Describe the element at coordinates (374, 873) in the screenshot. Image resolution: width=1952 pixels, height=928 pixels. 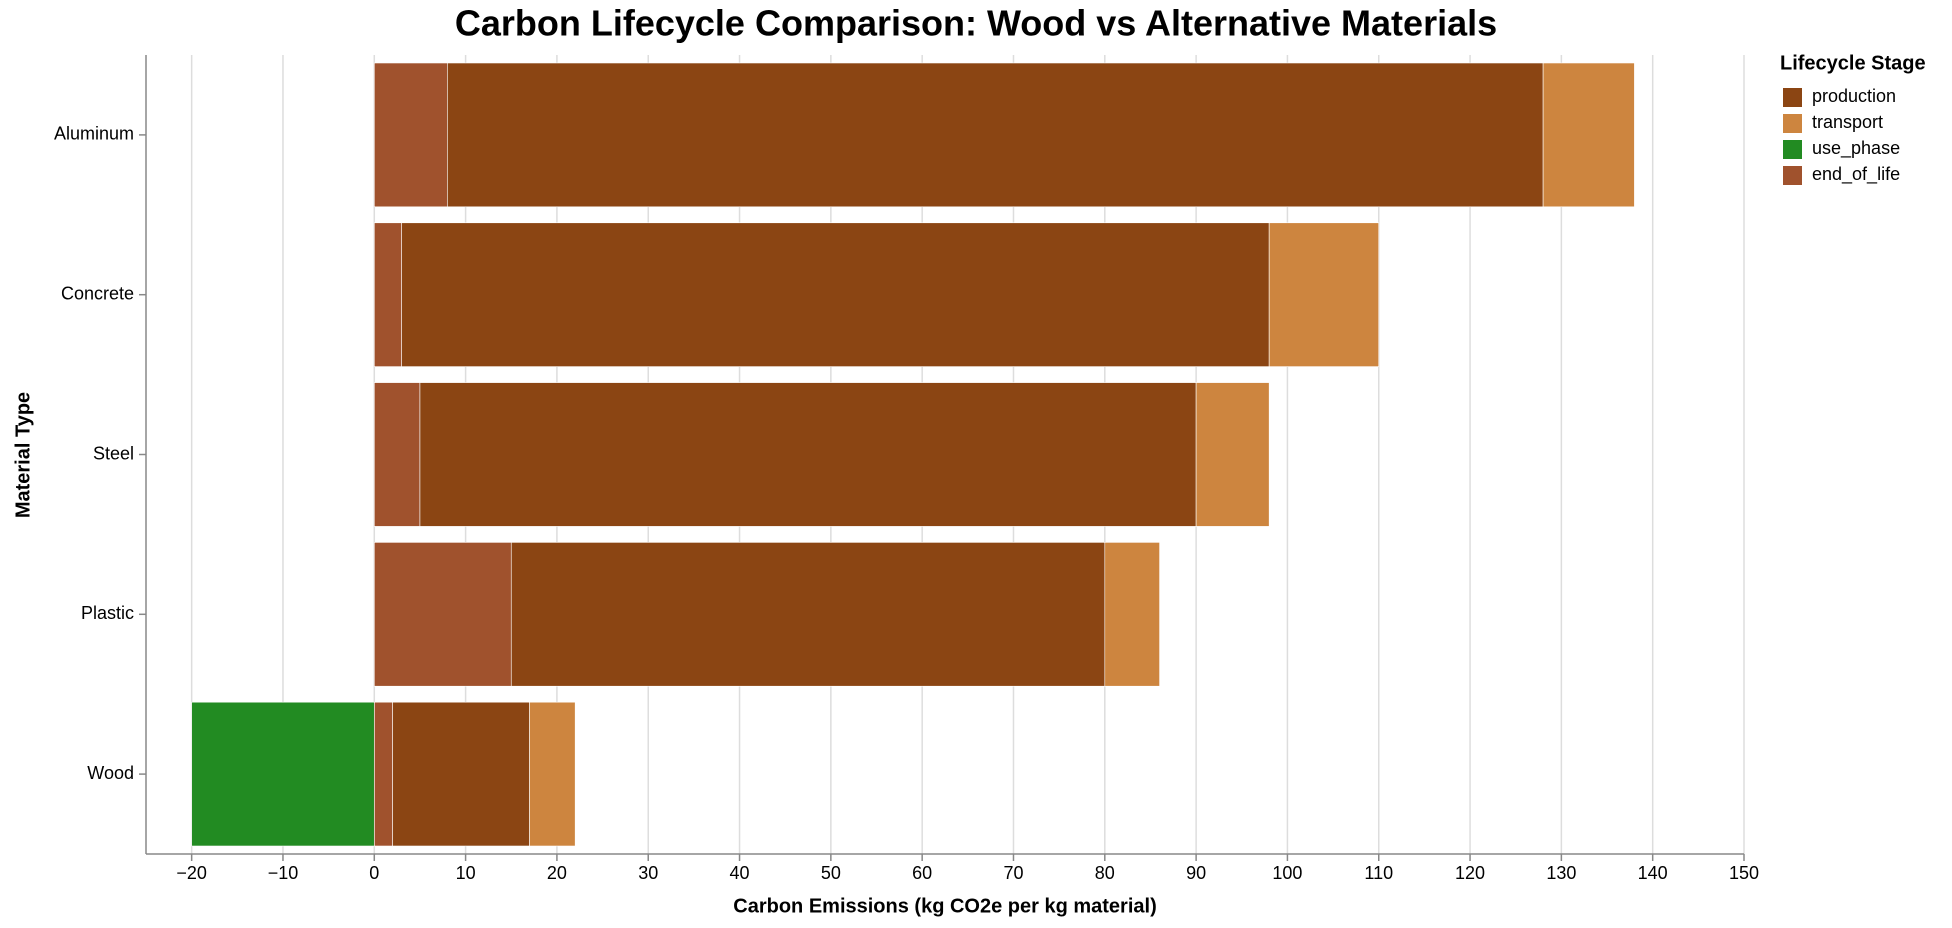
I see `x-tick-label: 0` at that location.